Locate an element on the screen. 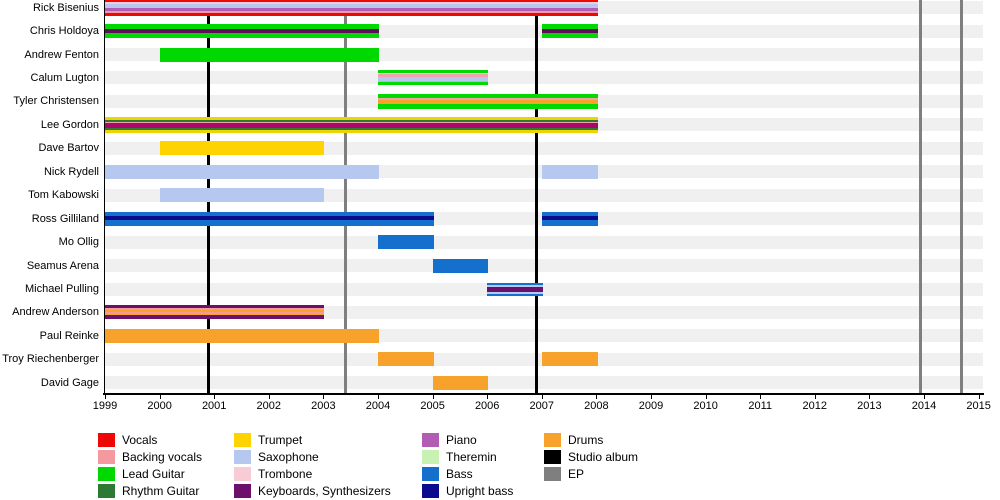 The height and width of the screenshot is (500, 1000). member-label: Ross Gilliland is located at coordinates (65, 218).